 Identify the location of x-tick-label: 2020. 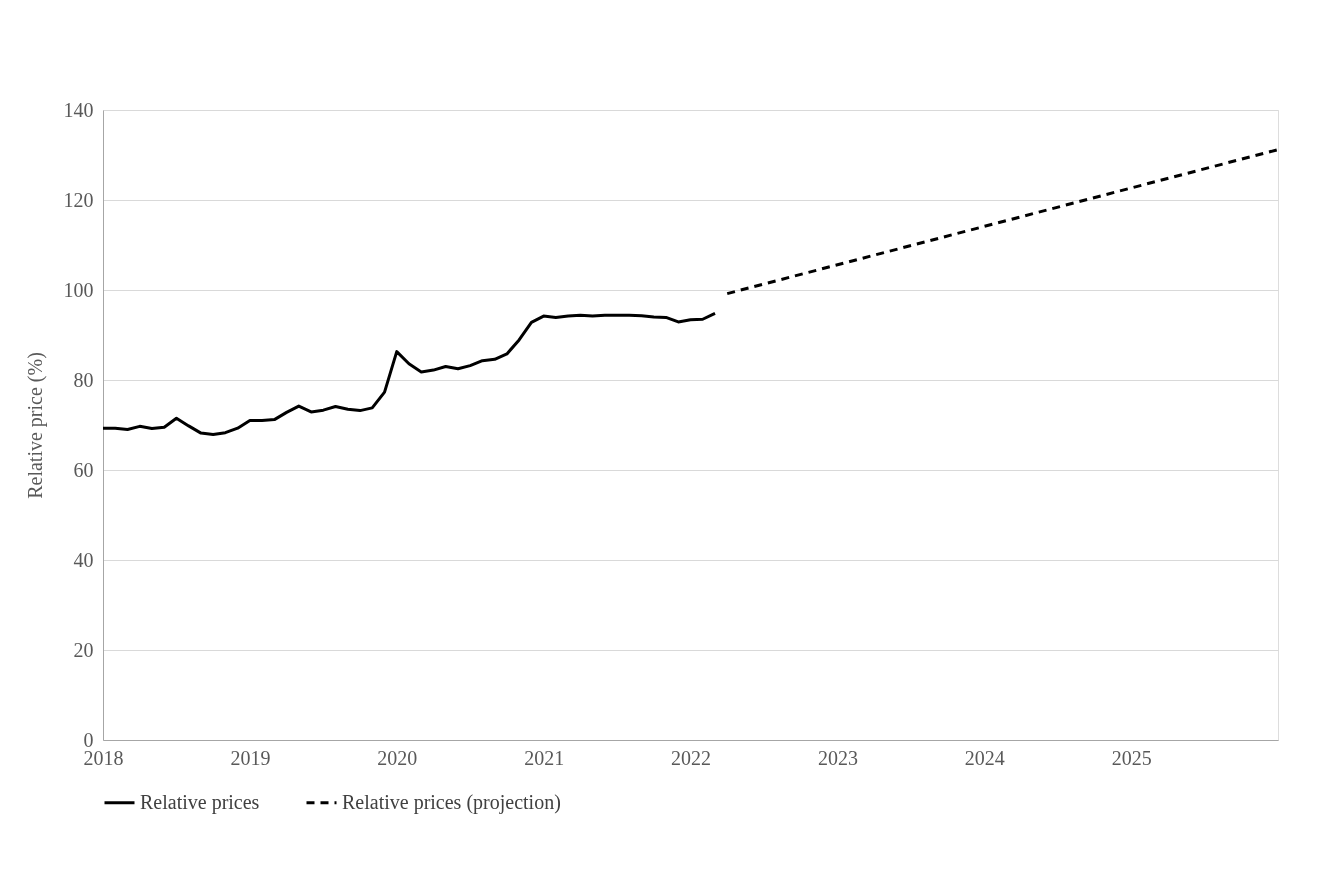
(397, 757).